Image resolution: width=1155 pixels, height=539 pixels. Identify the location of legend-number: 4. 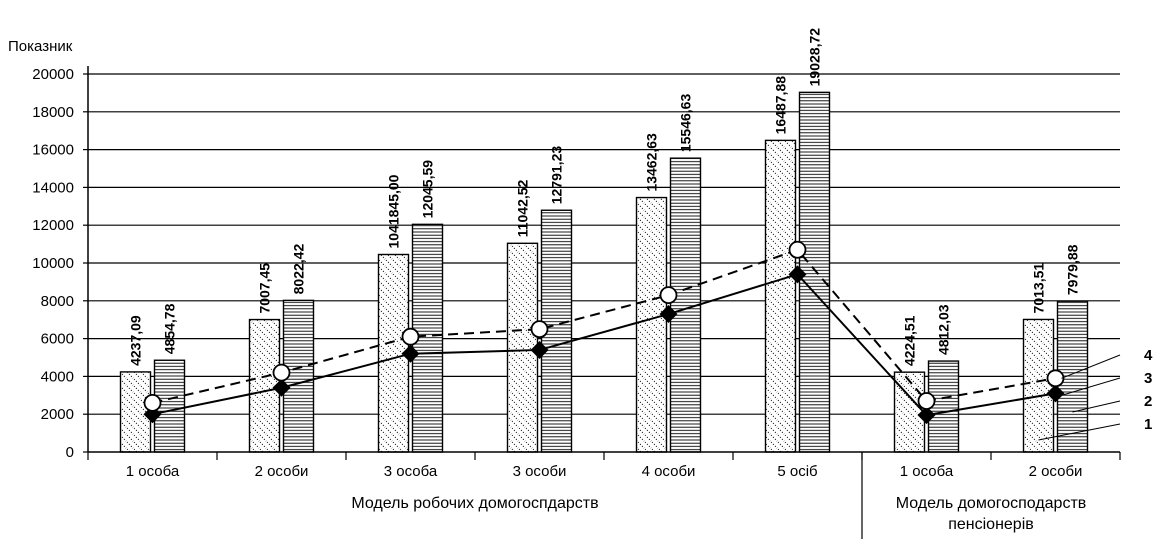
(1148, 355).